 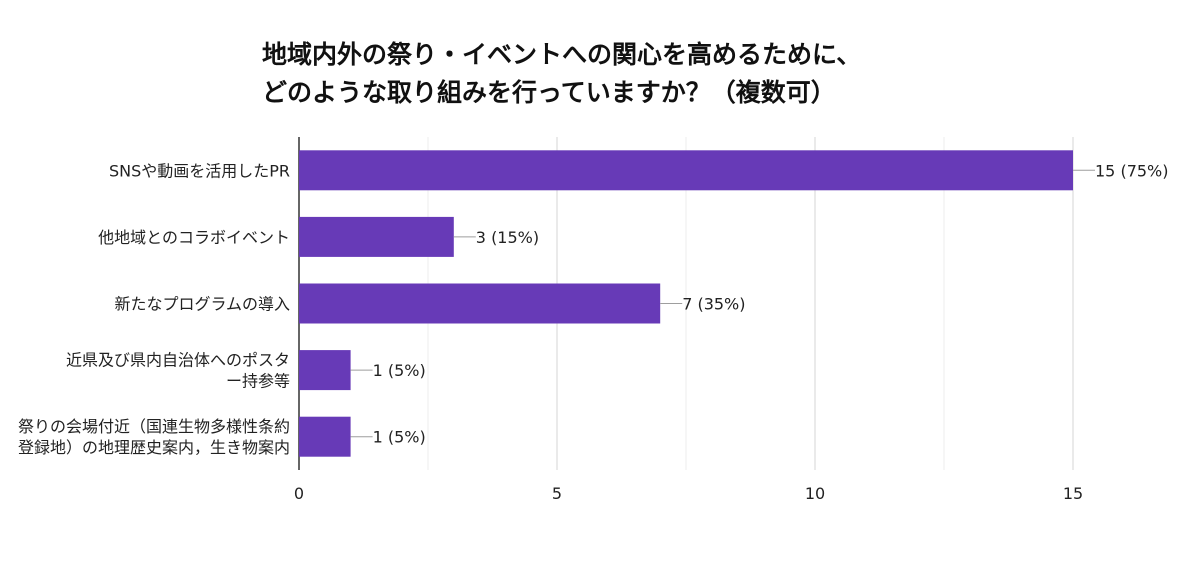 What do you see at coordinates (258, 381) in the screenshot?
I see `category-label: ー持参等` at bounding box center [258, 381].